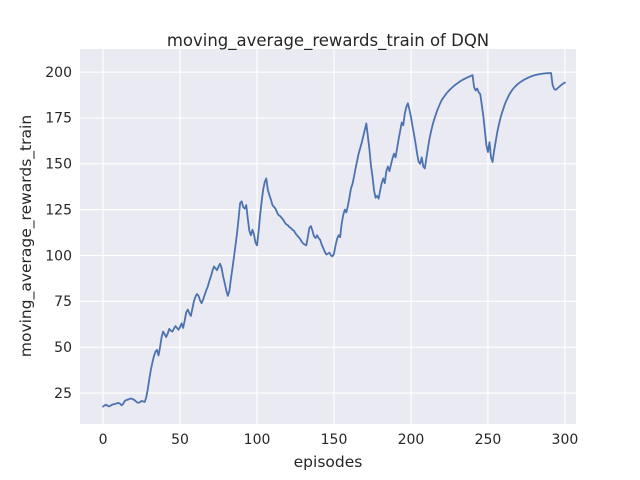  Describe the element at coordinates (63, 394) in the screenshot. I see `y-tick-label: 25` at that location.